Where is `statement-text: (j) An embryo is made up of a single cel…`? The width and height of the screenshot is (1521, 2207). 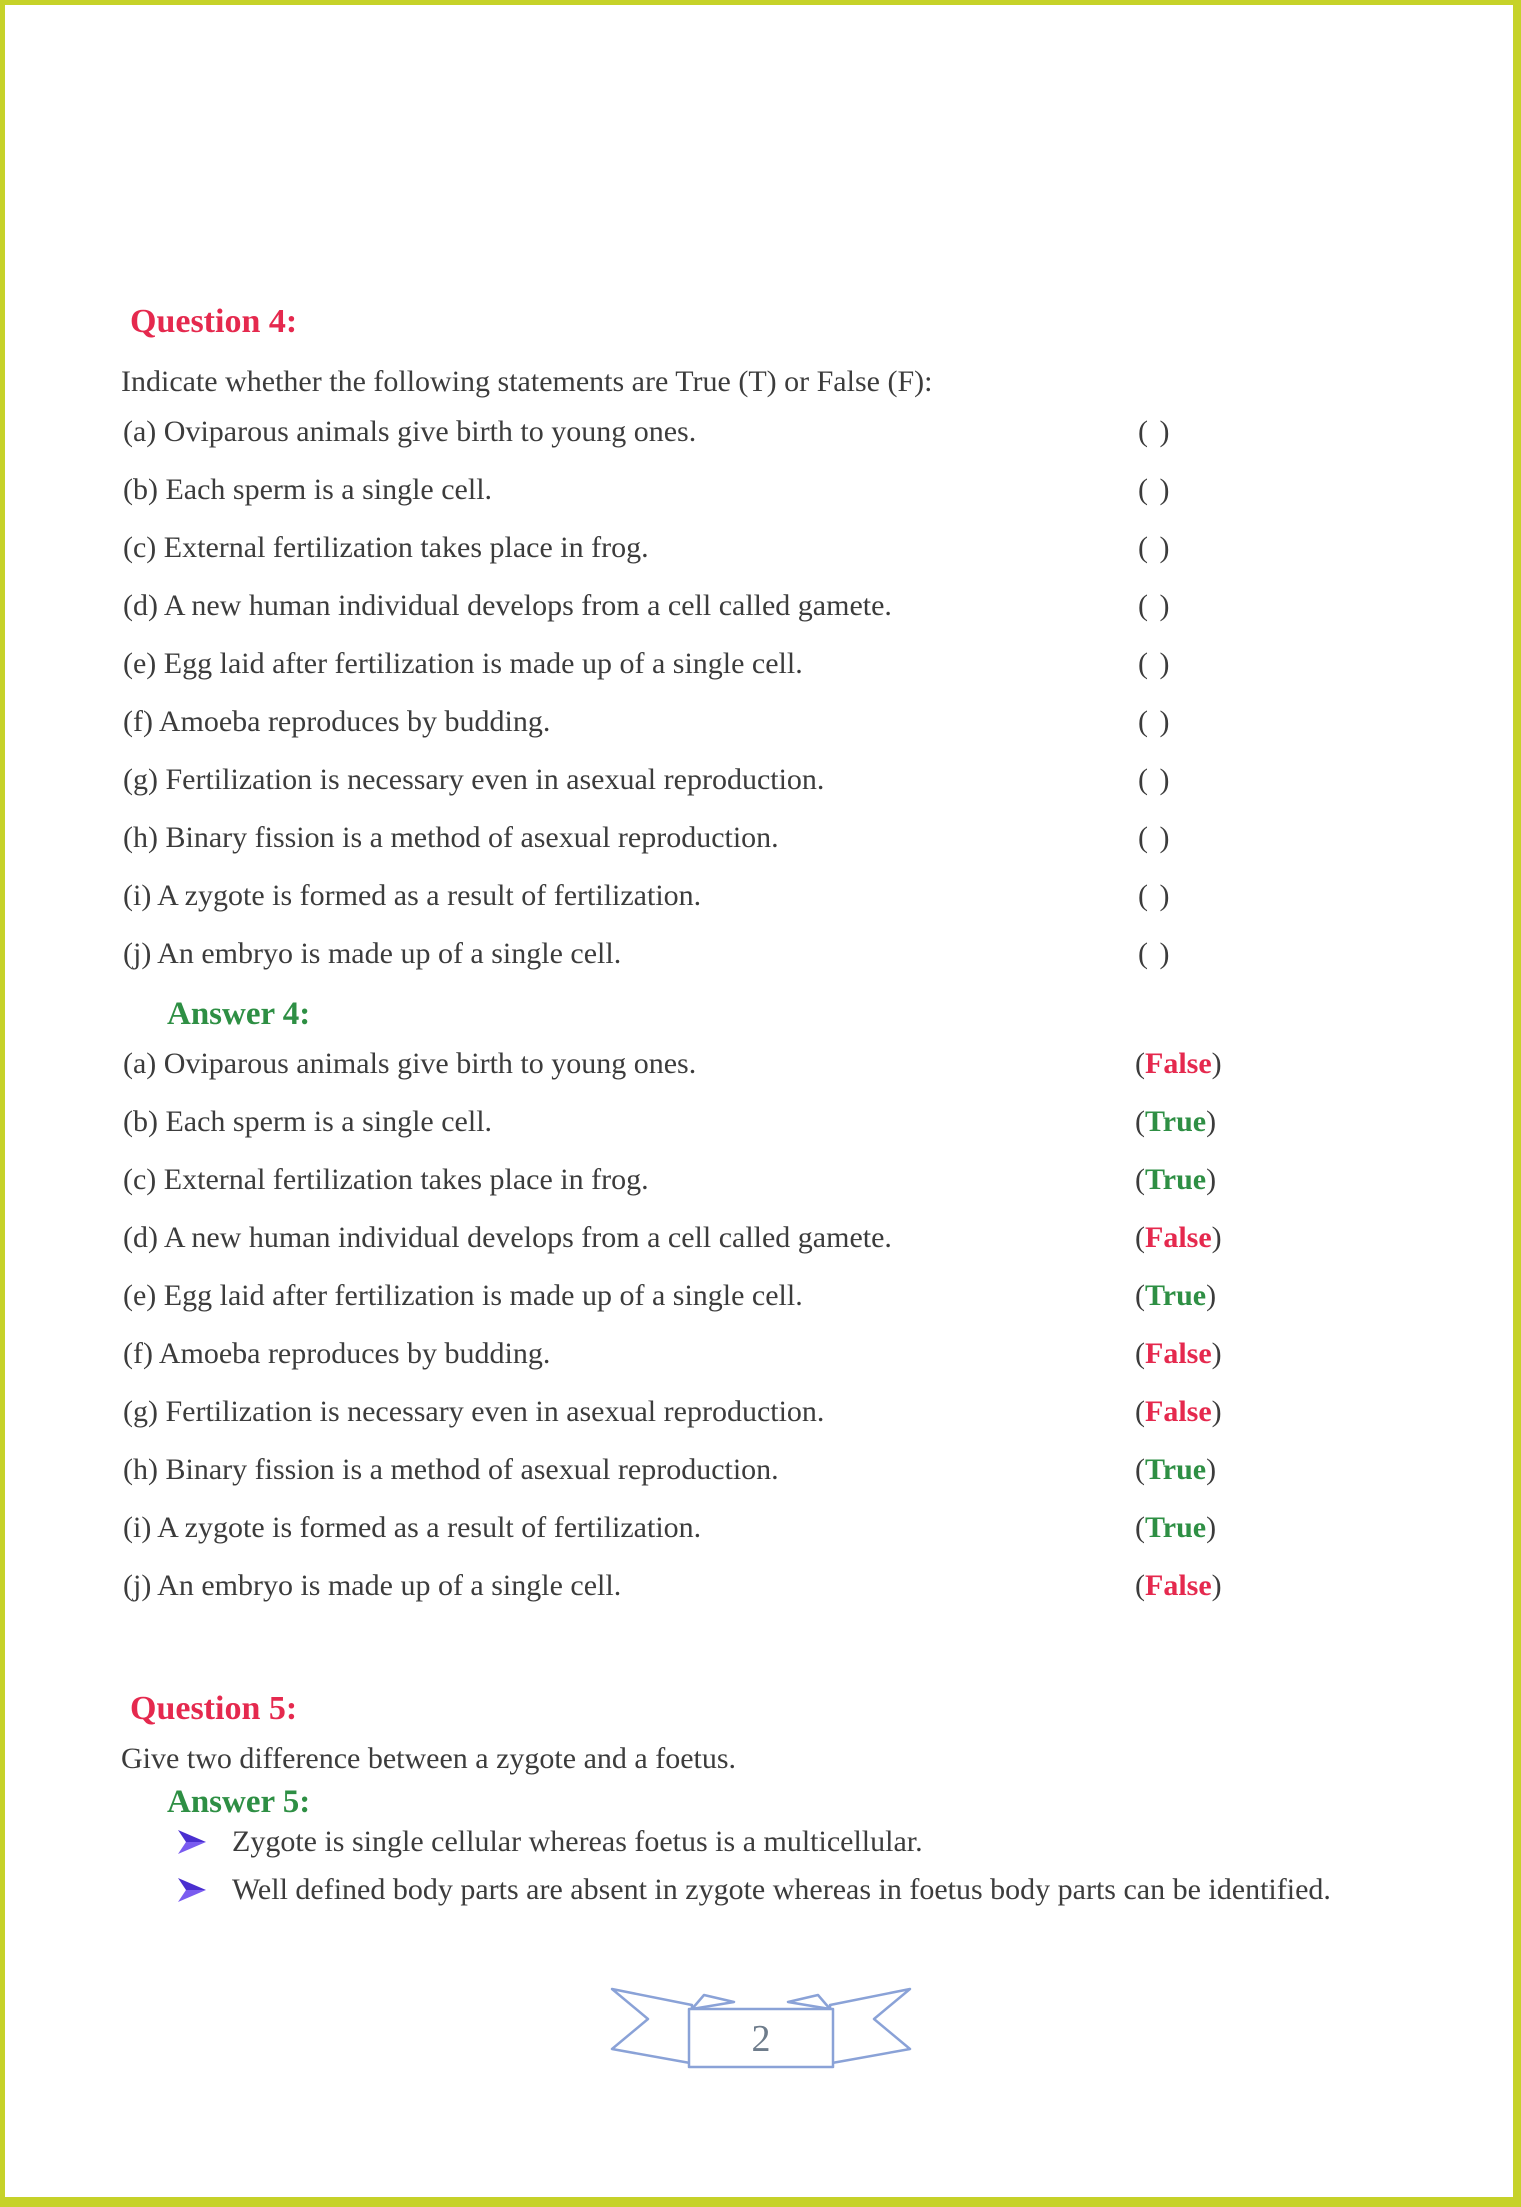
statement-text: (j) An embryo is made up of a single cel… is located at coordinates (372, 953).